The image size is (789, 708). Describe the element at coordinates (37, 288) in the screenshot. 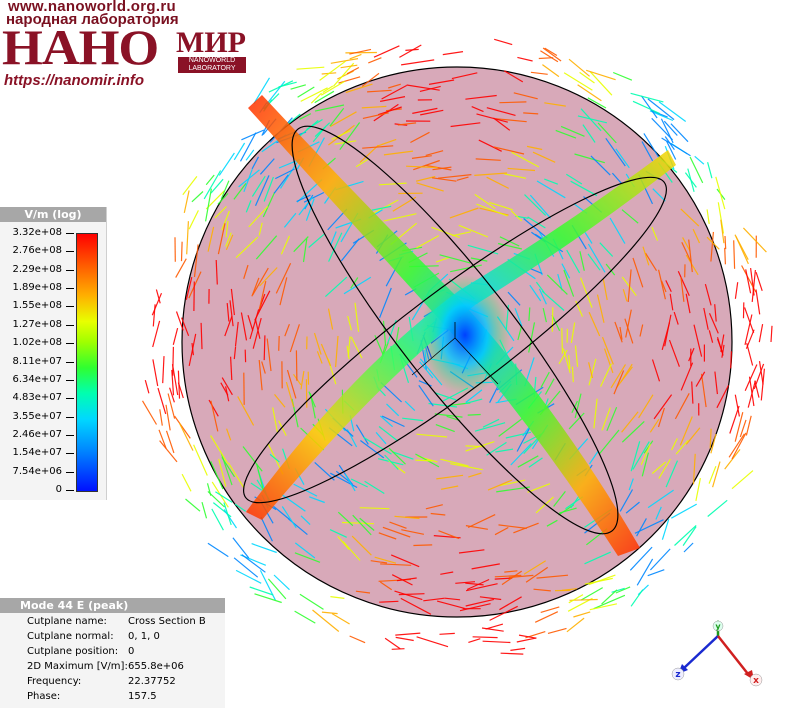

I see `legend-tick-label: 1.89e+08` at that location.